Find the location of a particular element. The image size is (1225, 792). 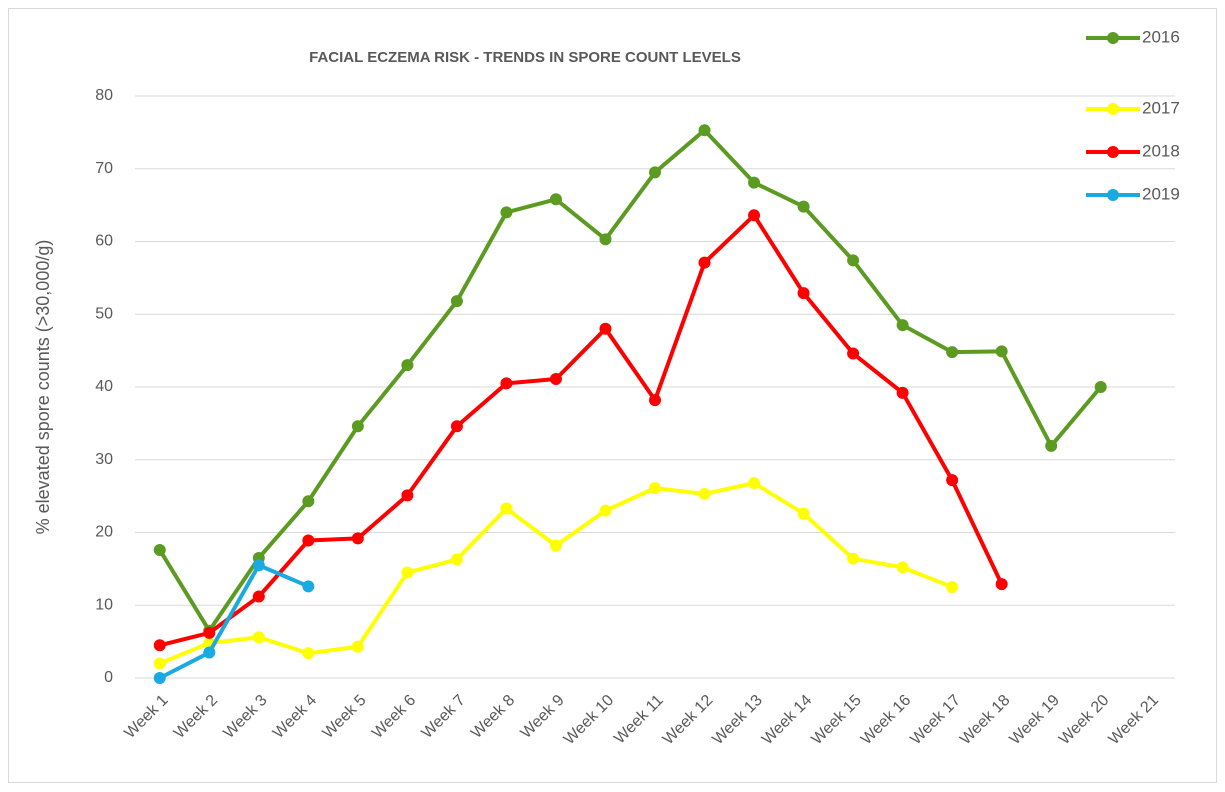

y-tick-label: 0 is located at coordinates (108, 677).